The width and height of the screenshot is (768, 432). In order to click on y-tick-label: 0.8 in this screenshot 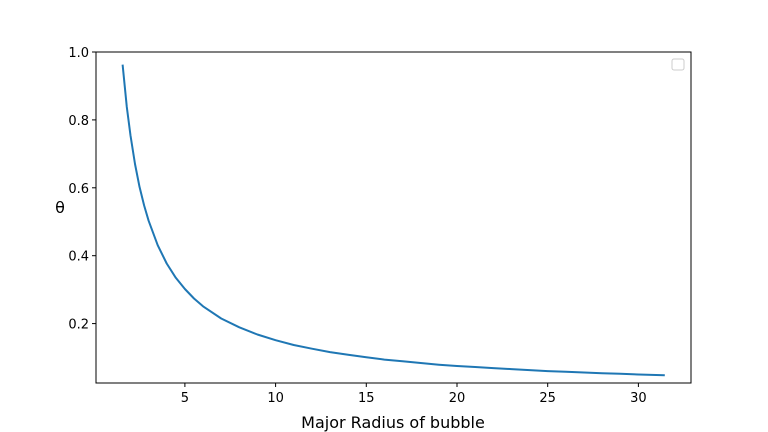, I will do `click(78, 121)`.